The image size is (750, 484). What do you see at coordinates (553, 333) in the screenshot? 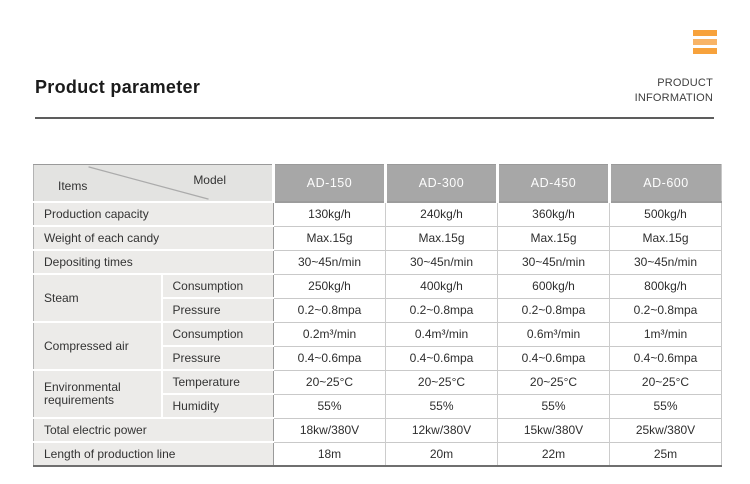
I see `value-cell: 0.6m³/min` at bounding box center [553, 333].